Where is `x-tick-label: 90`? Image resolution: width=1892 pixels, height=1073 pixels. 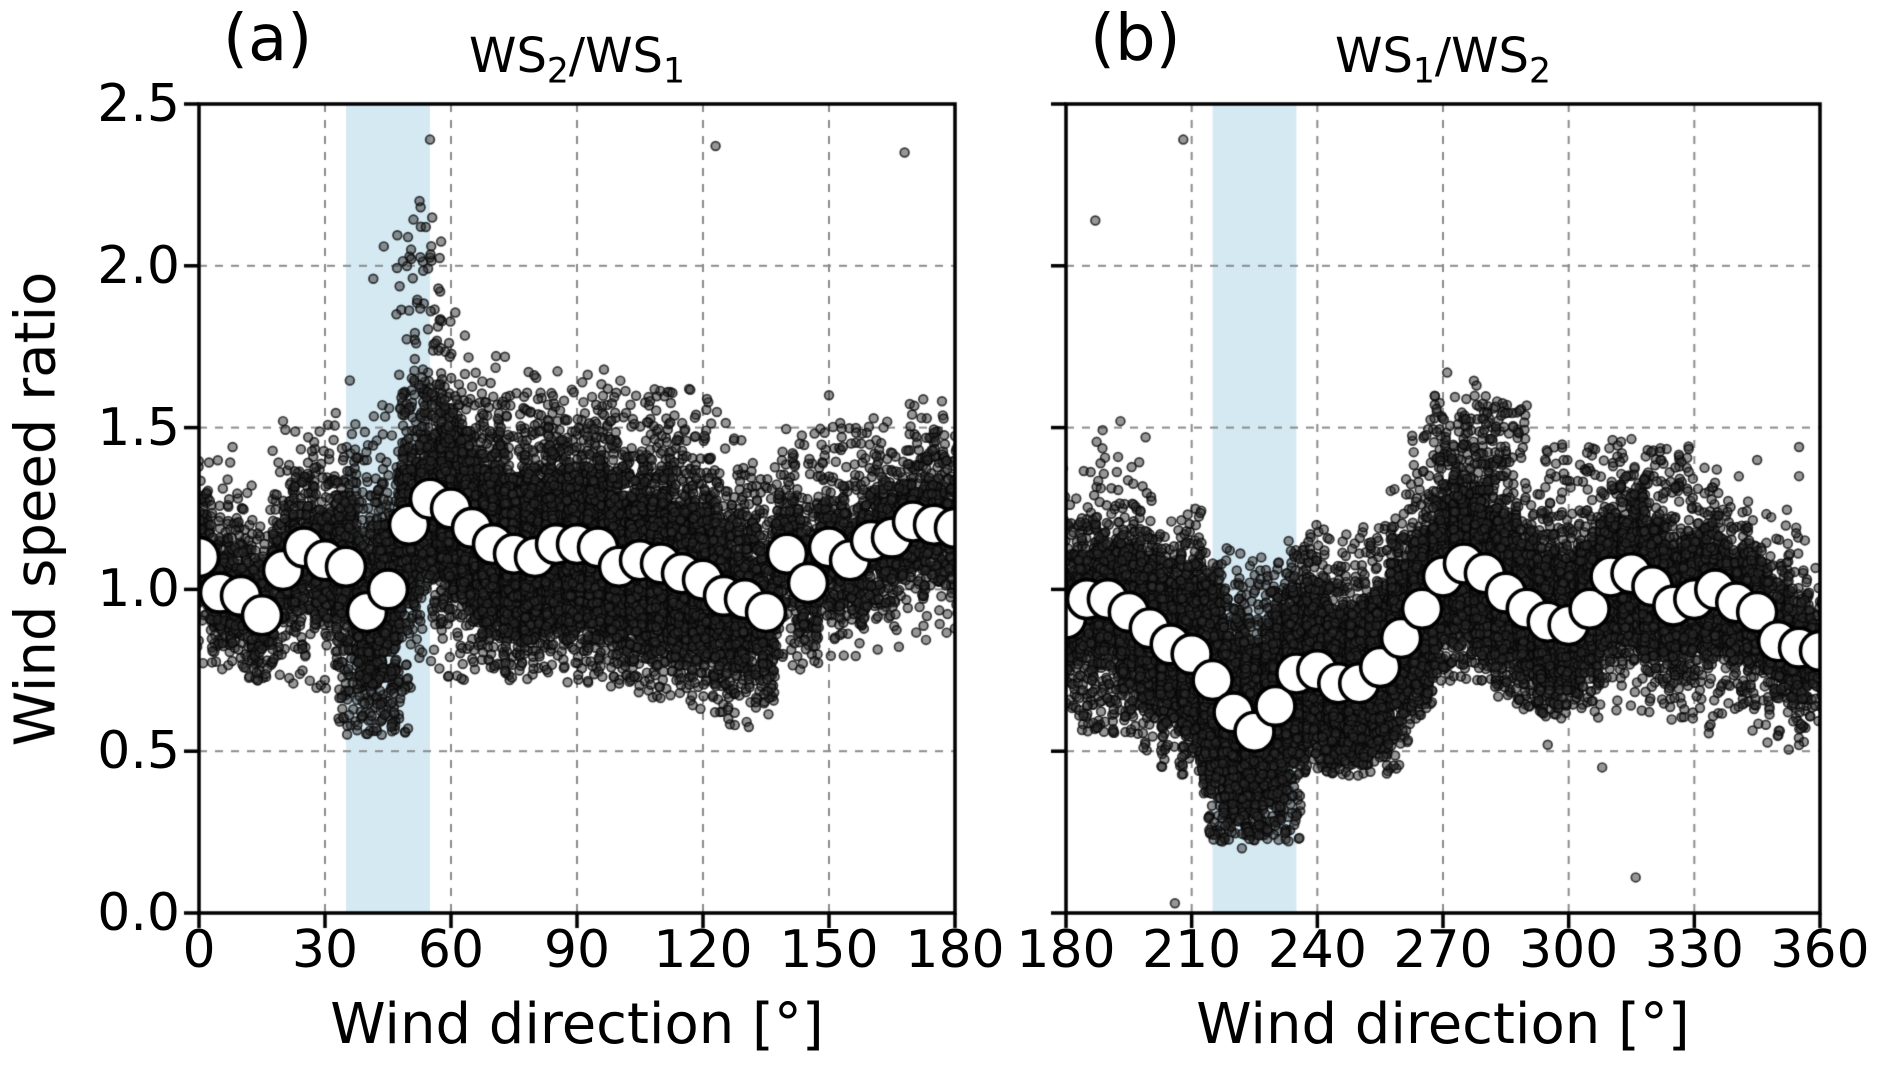 x-tick-label: 90 is located at coordinates (577, 950).